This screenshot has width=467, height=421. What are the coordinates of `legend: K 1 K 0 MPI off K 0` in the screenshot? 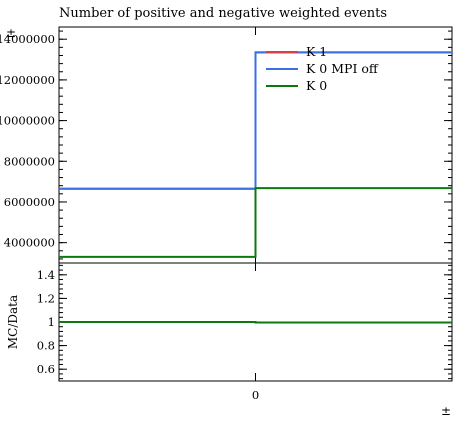 It's located at (322, 68).